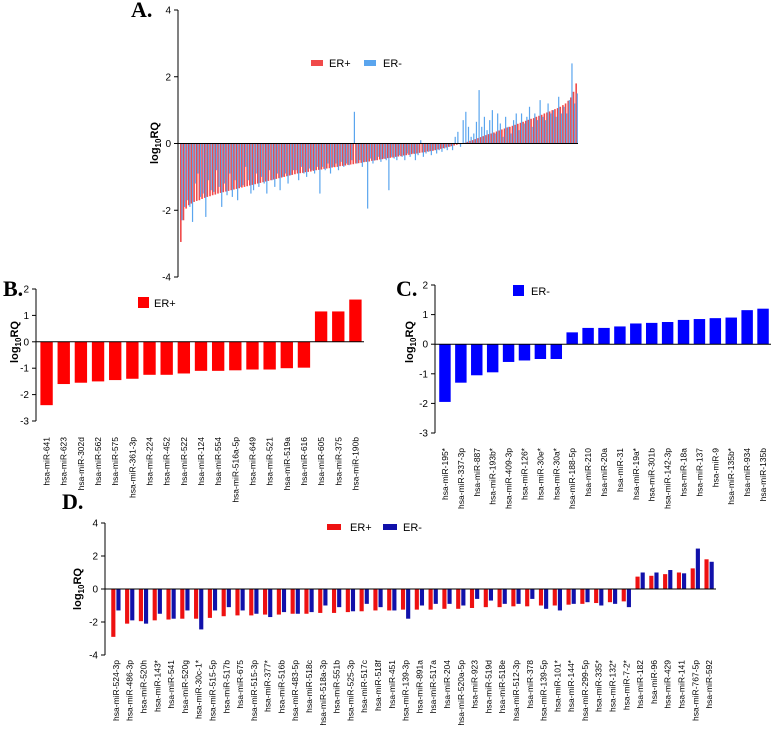  What do you see at coordinates (95, 557) in the screenshot?
I see `y-tick-label: 2` at bounding box center [95, 557].